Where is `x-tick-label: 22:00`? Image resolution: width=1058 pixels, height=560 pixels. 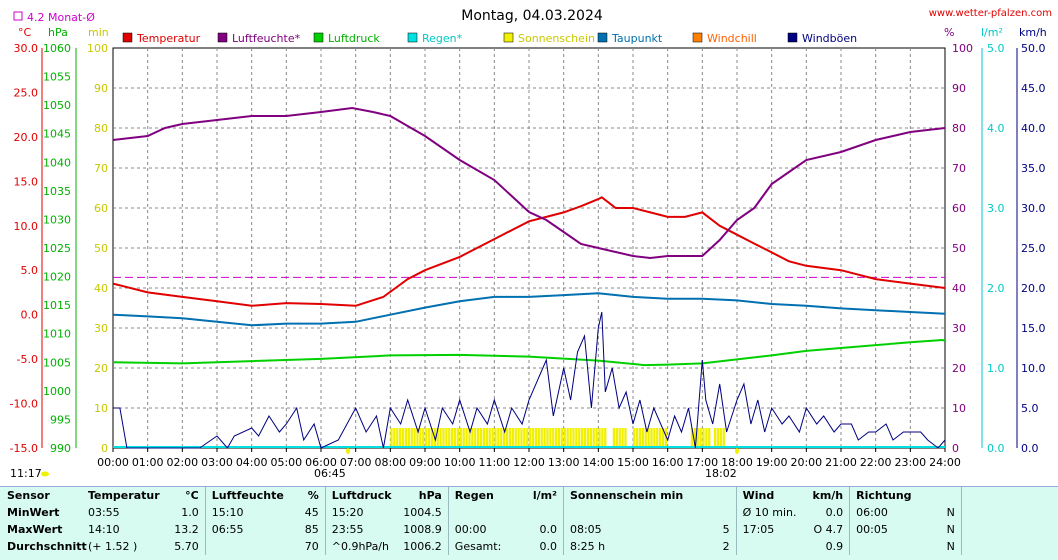
x-tick-label: 22:00 is located at coordinates (876, 462).